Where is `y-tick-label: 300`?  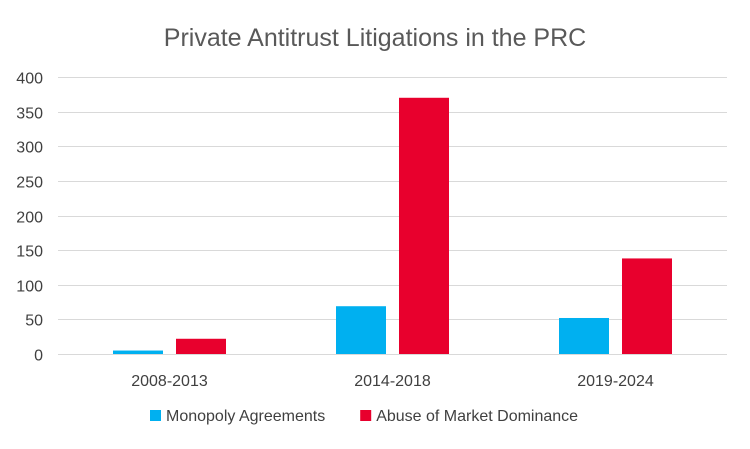
y-tick-label: 300 is located at coordinates (29, 148).